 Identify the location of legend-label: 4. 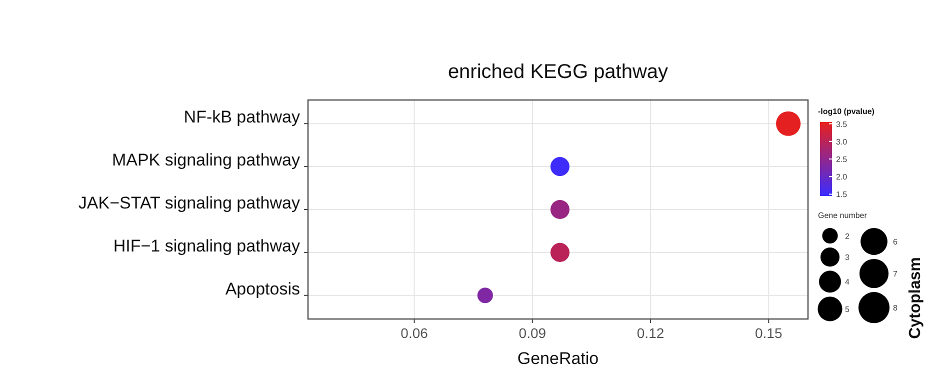
(847, 282).